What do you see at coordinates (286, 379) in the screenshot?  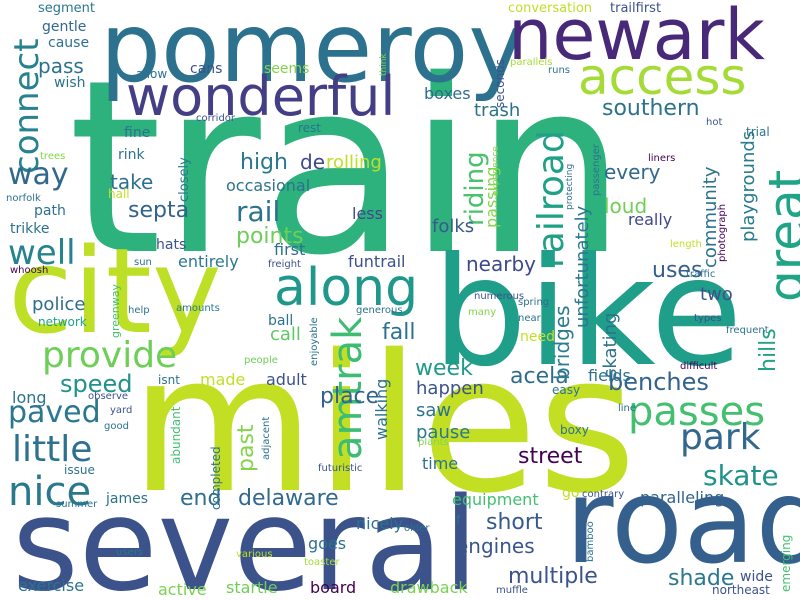 I see `word-adult: adult` at bounding box center [286, 379].